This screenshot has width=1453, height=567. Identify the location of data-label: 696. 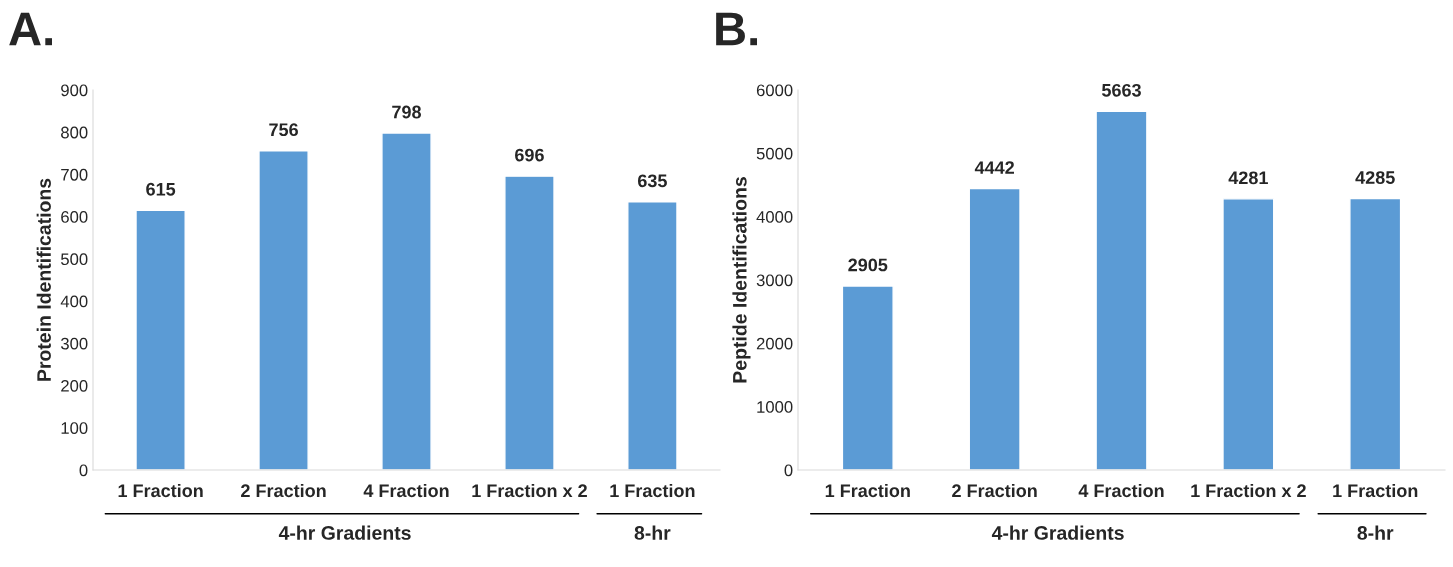
(529, 155).